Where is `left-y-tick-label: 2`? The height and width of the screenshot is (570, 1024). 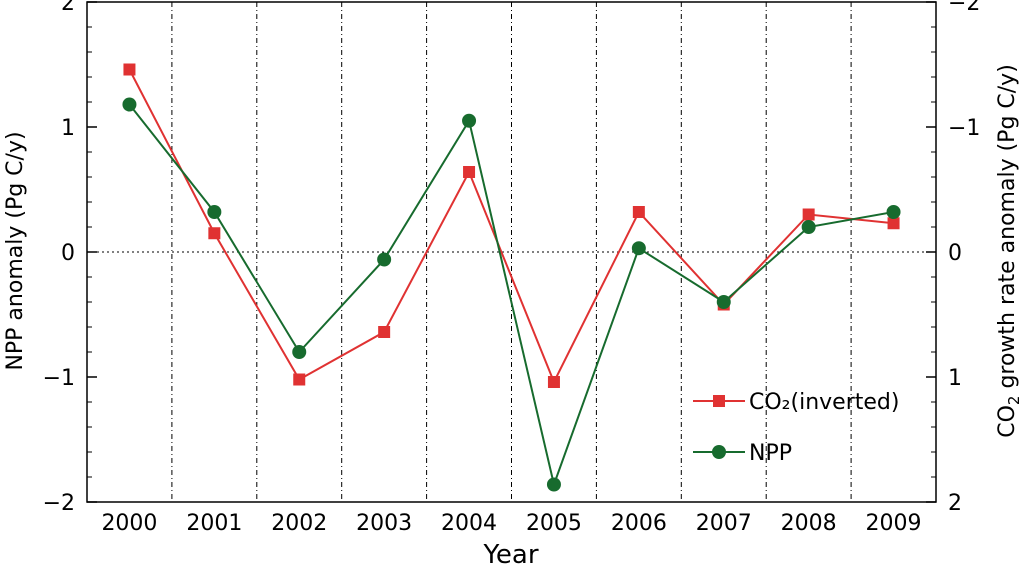 left-y-tick-label: 2 is located at coordinates (68, 8).